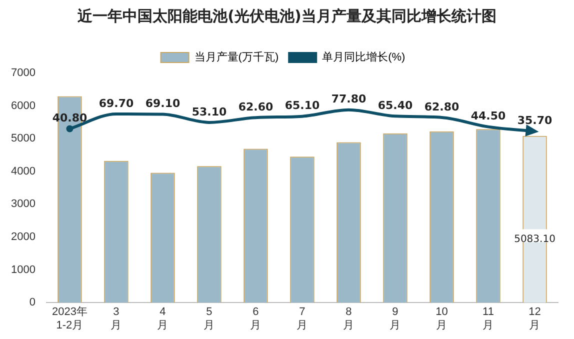 The height and width of the screenshot is (339, 574). Describe the element at coordinates (488, 116) in the screenshot. I see `data-label: 44.50` at that location.